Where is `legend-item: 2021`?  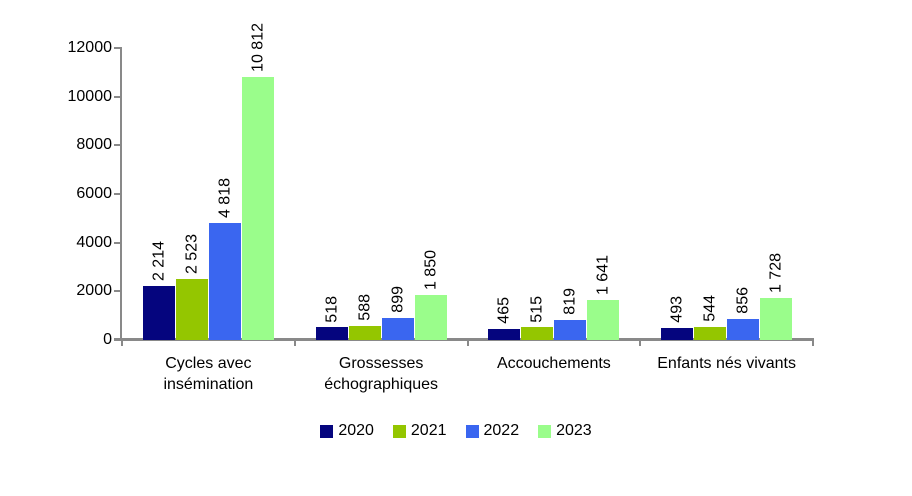
legend-item: 2021 is located at coordinates (419, 431).